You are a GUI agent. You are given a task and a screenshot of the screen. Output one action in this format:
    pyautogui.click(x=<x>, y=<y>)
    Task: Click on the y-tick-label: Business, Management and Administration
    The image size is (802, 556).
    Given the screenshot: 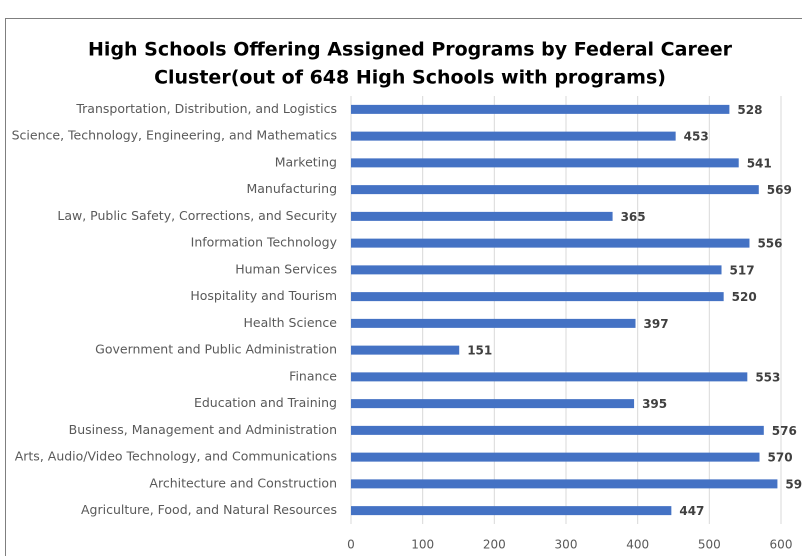 What is the action you would take?
    pyautogui.click(x=203, y=429)
    